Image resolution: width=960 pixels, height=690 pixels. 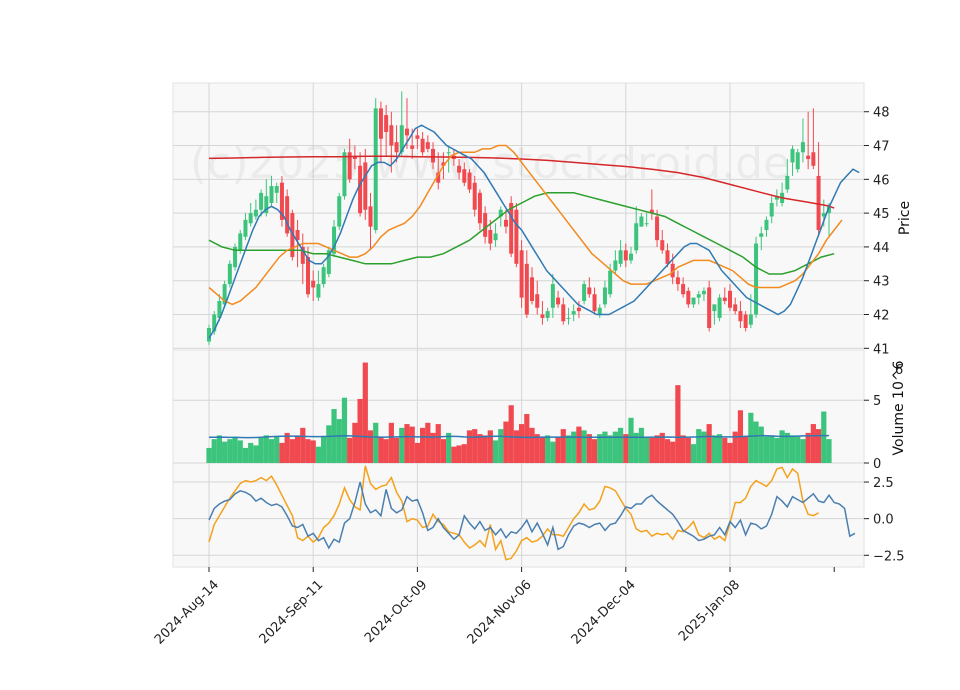 I want to click on oscillator-panel-bg, so click(x=518, y=515).